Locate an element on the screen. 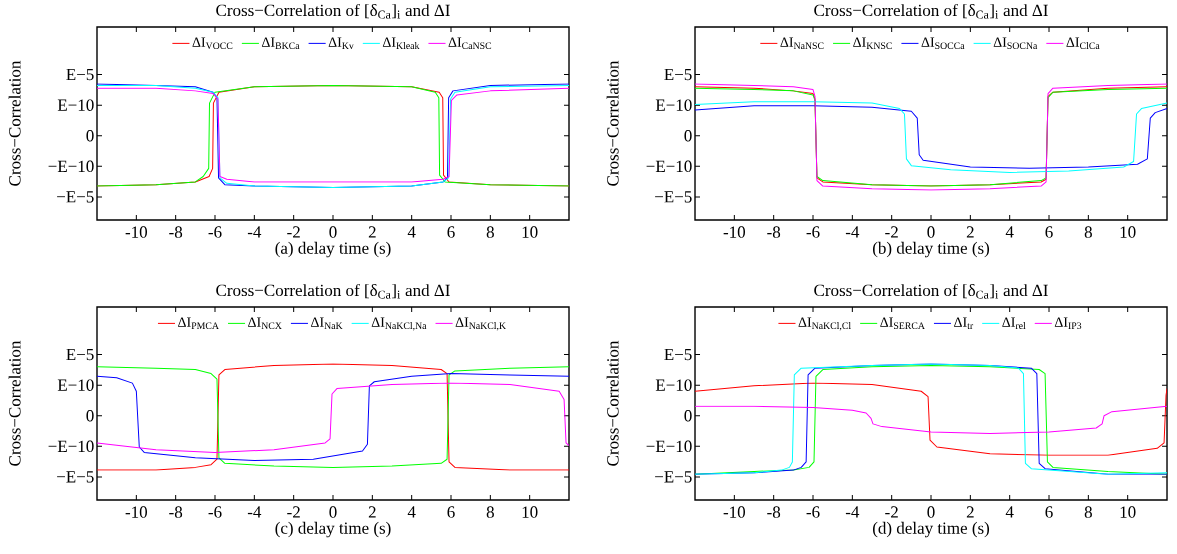  legend-label: ΔI$_{KNSC}$ is located at coordinates (872, 43).